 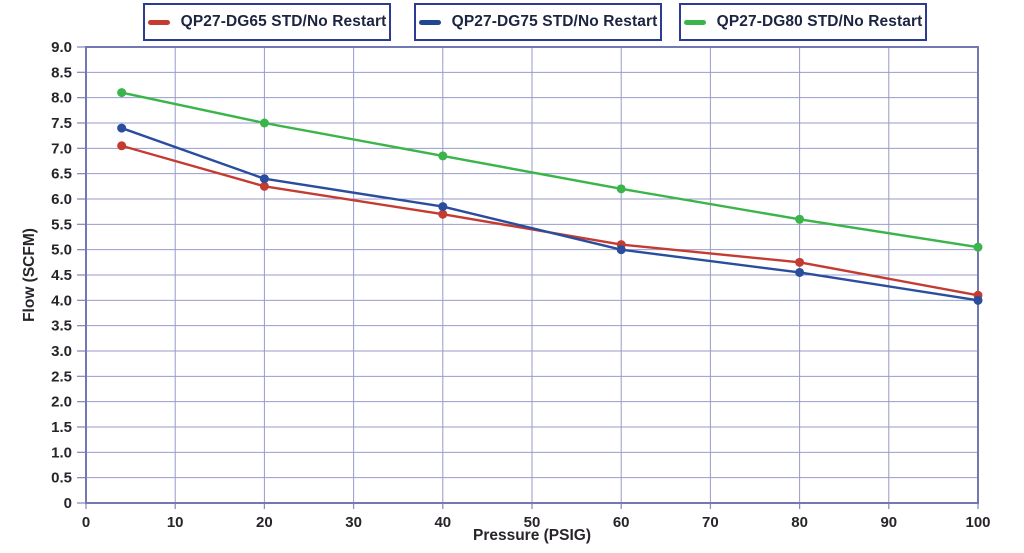 What do you see at coordinates (61, 98) in the screenshot?
I see `svg-text: 8.0` at bounding box center [61, 98].